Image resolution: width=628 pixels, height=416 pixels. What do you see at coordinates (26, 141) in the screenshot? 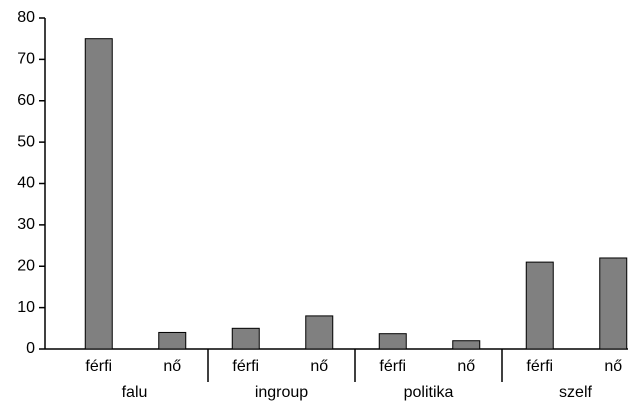
I see `y-tick-label: 50` at bounding box center [26, 141].